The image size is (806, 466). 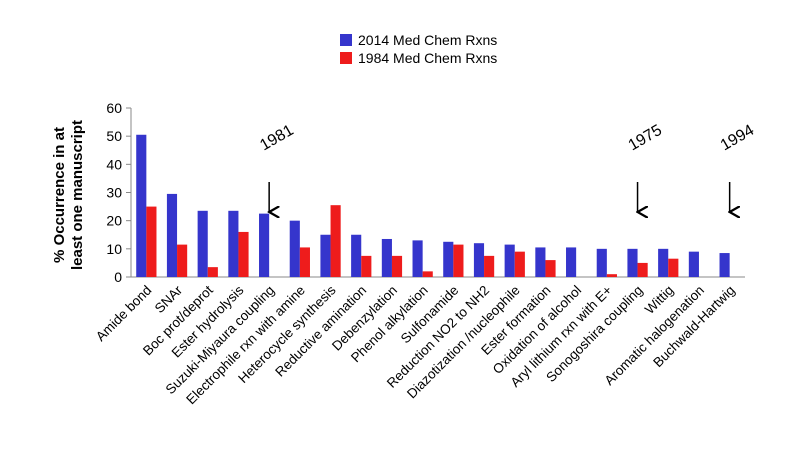 What do you see at coordinates (114, 193) in the screenshot?
I see `y-tick-label: 30` at bounding box center [114, 193].